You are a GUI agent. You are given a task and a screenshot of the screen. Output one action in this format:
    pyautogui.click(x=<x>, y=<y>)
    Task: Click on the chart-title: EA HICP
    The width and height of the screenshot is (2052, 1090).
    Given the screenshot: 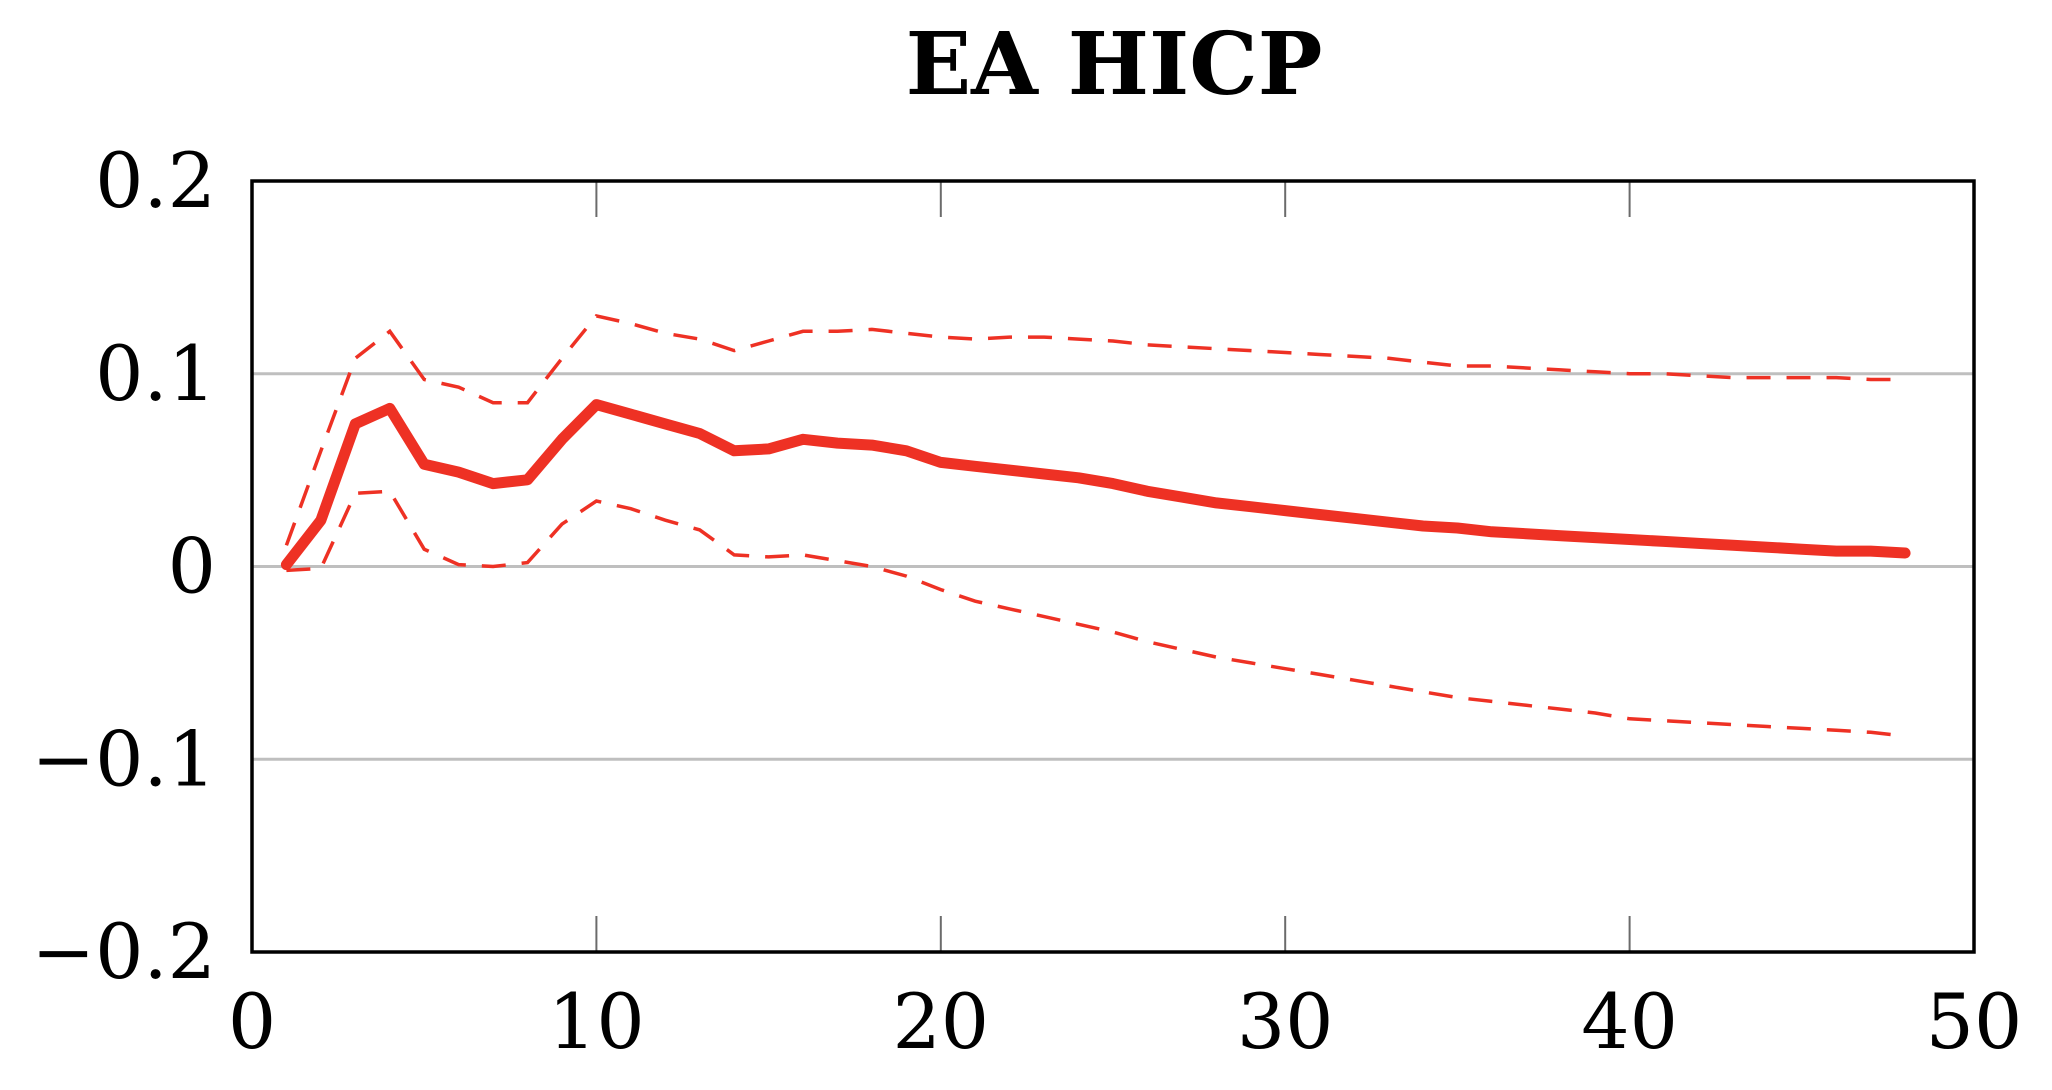 What is the action you would take?
    pyautogui.click(x=1114, y=64)
    